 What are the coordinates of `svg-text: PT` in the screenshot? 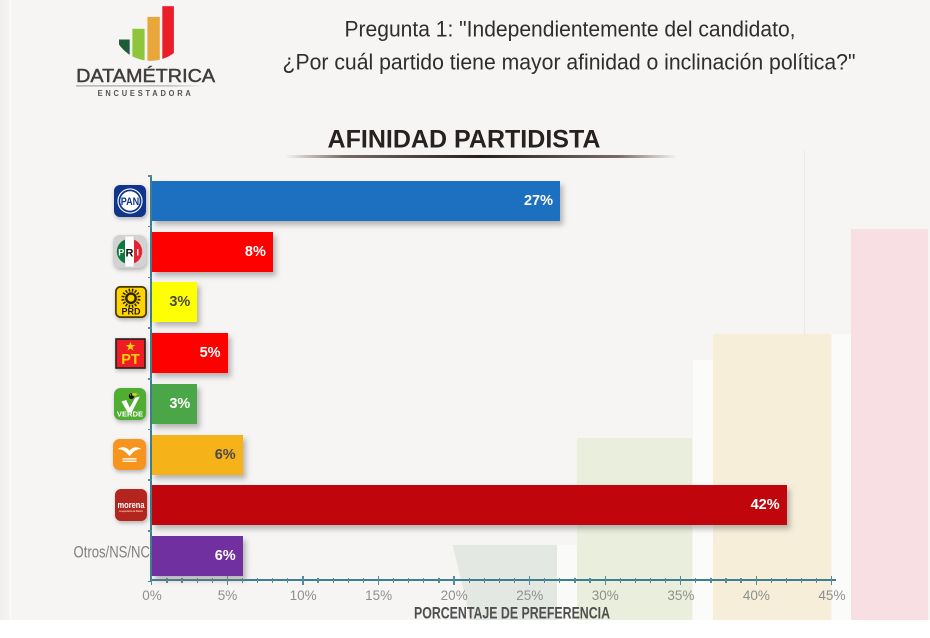 It's located at (130, 360).